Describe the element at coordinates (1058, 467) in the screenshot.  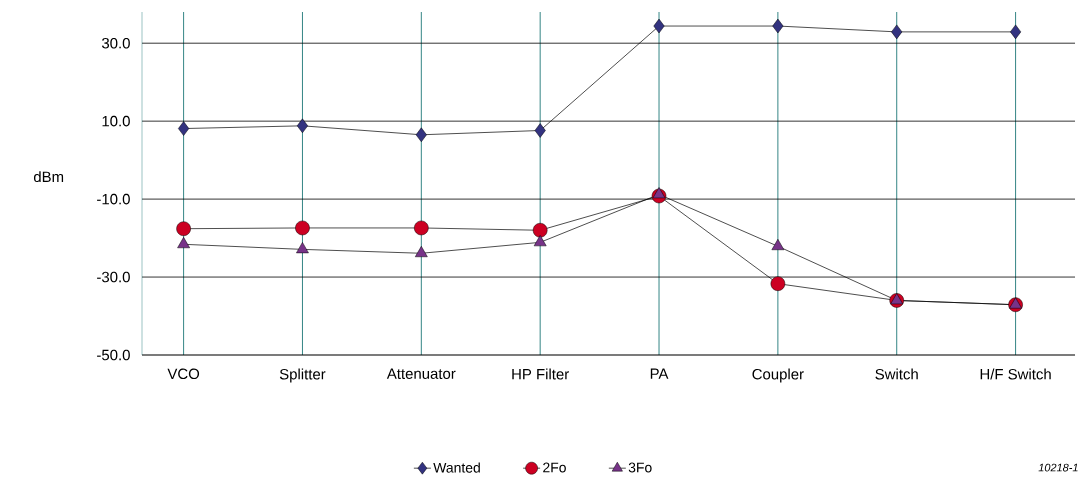
I see `text: 10218-1` at that location.